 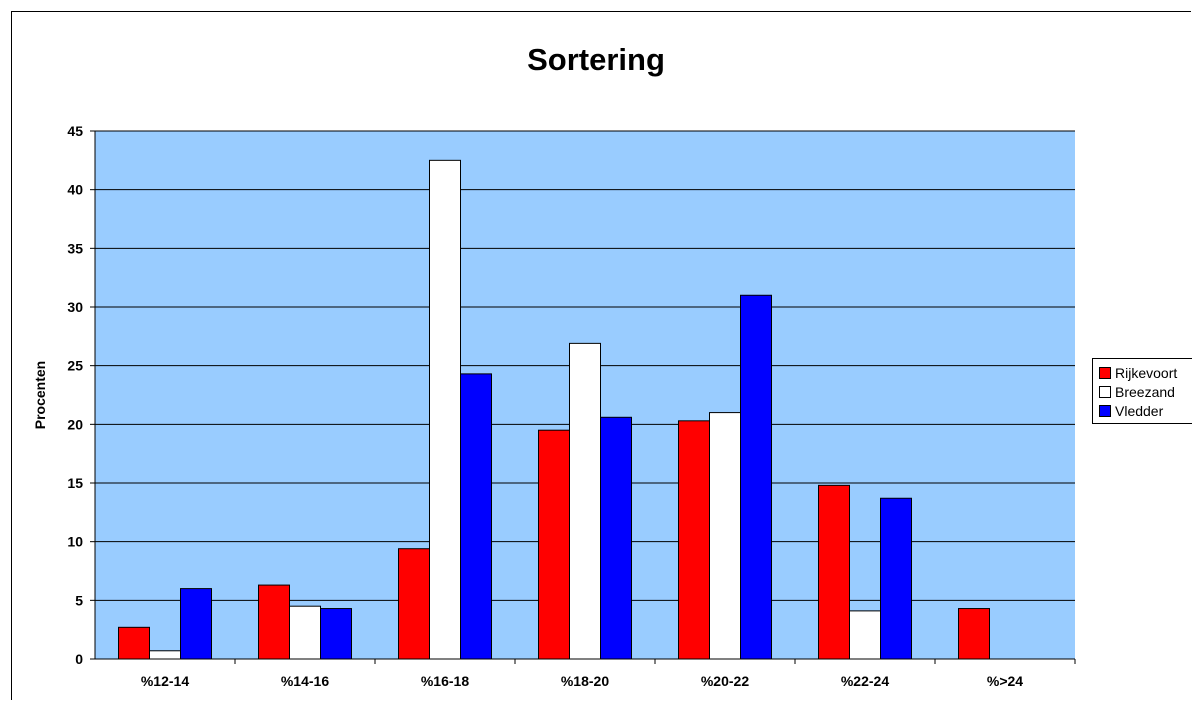 What do you see at coordinates (75, 483) in the screenshot?
I see `y-tick-label: 15` at bounding box center [75, 483].